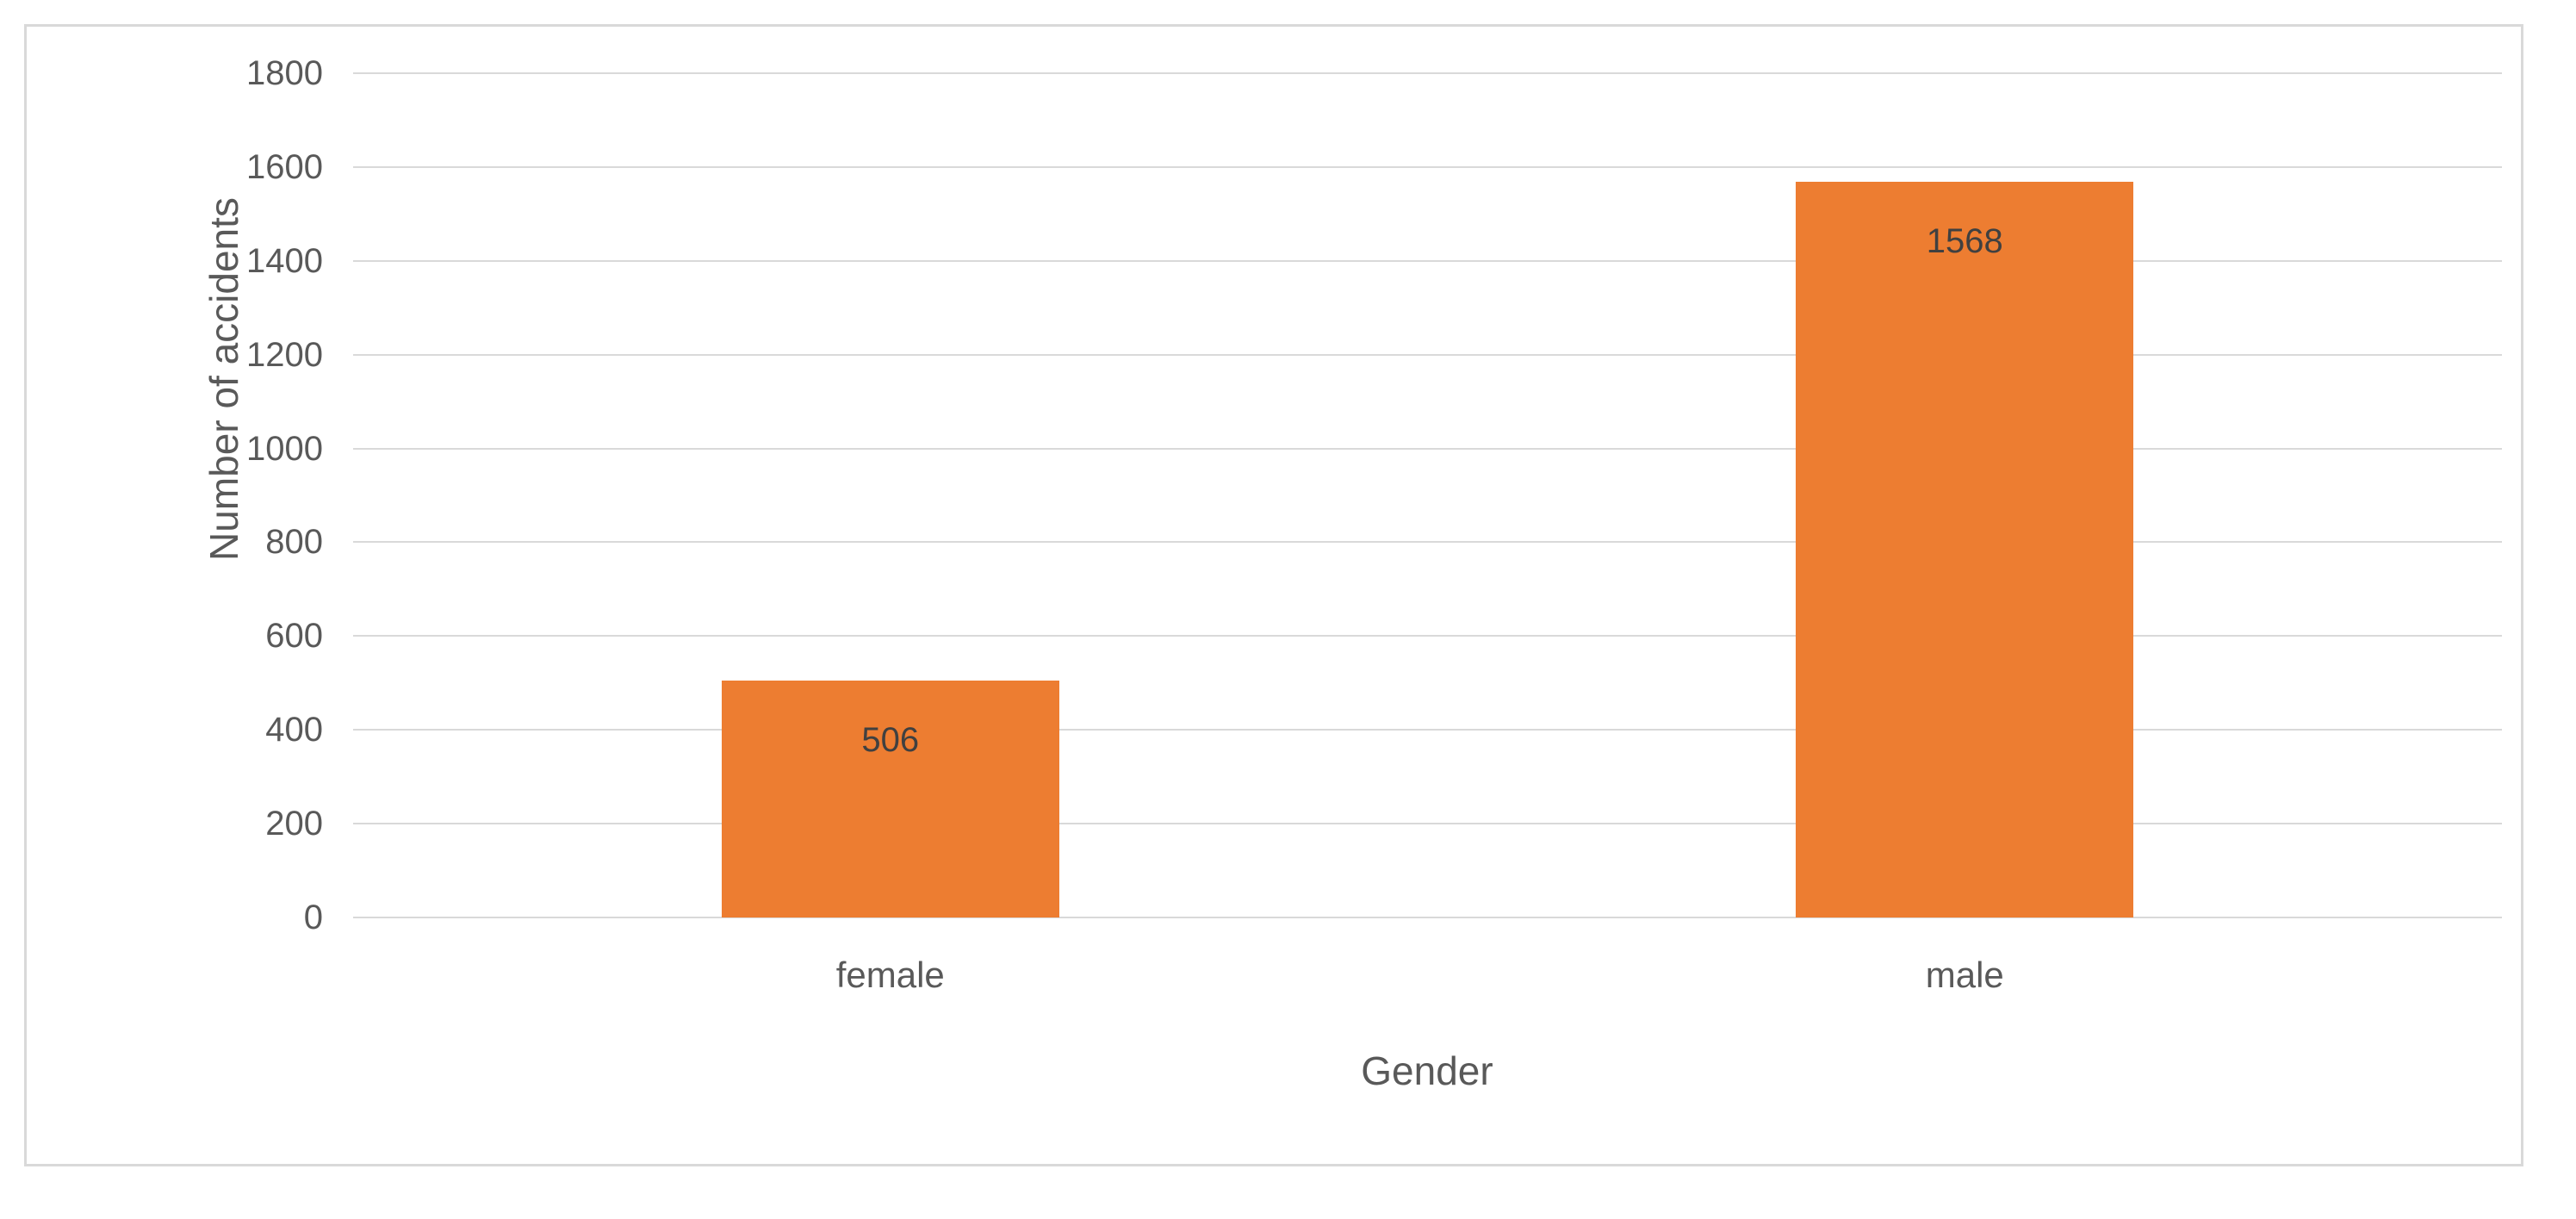  Describe the element at coordinates (1427, 1070) in the screenshot. I see `x-axis-title: Gender` at that location.